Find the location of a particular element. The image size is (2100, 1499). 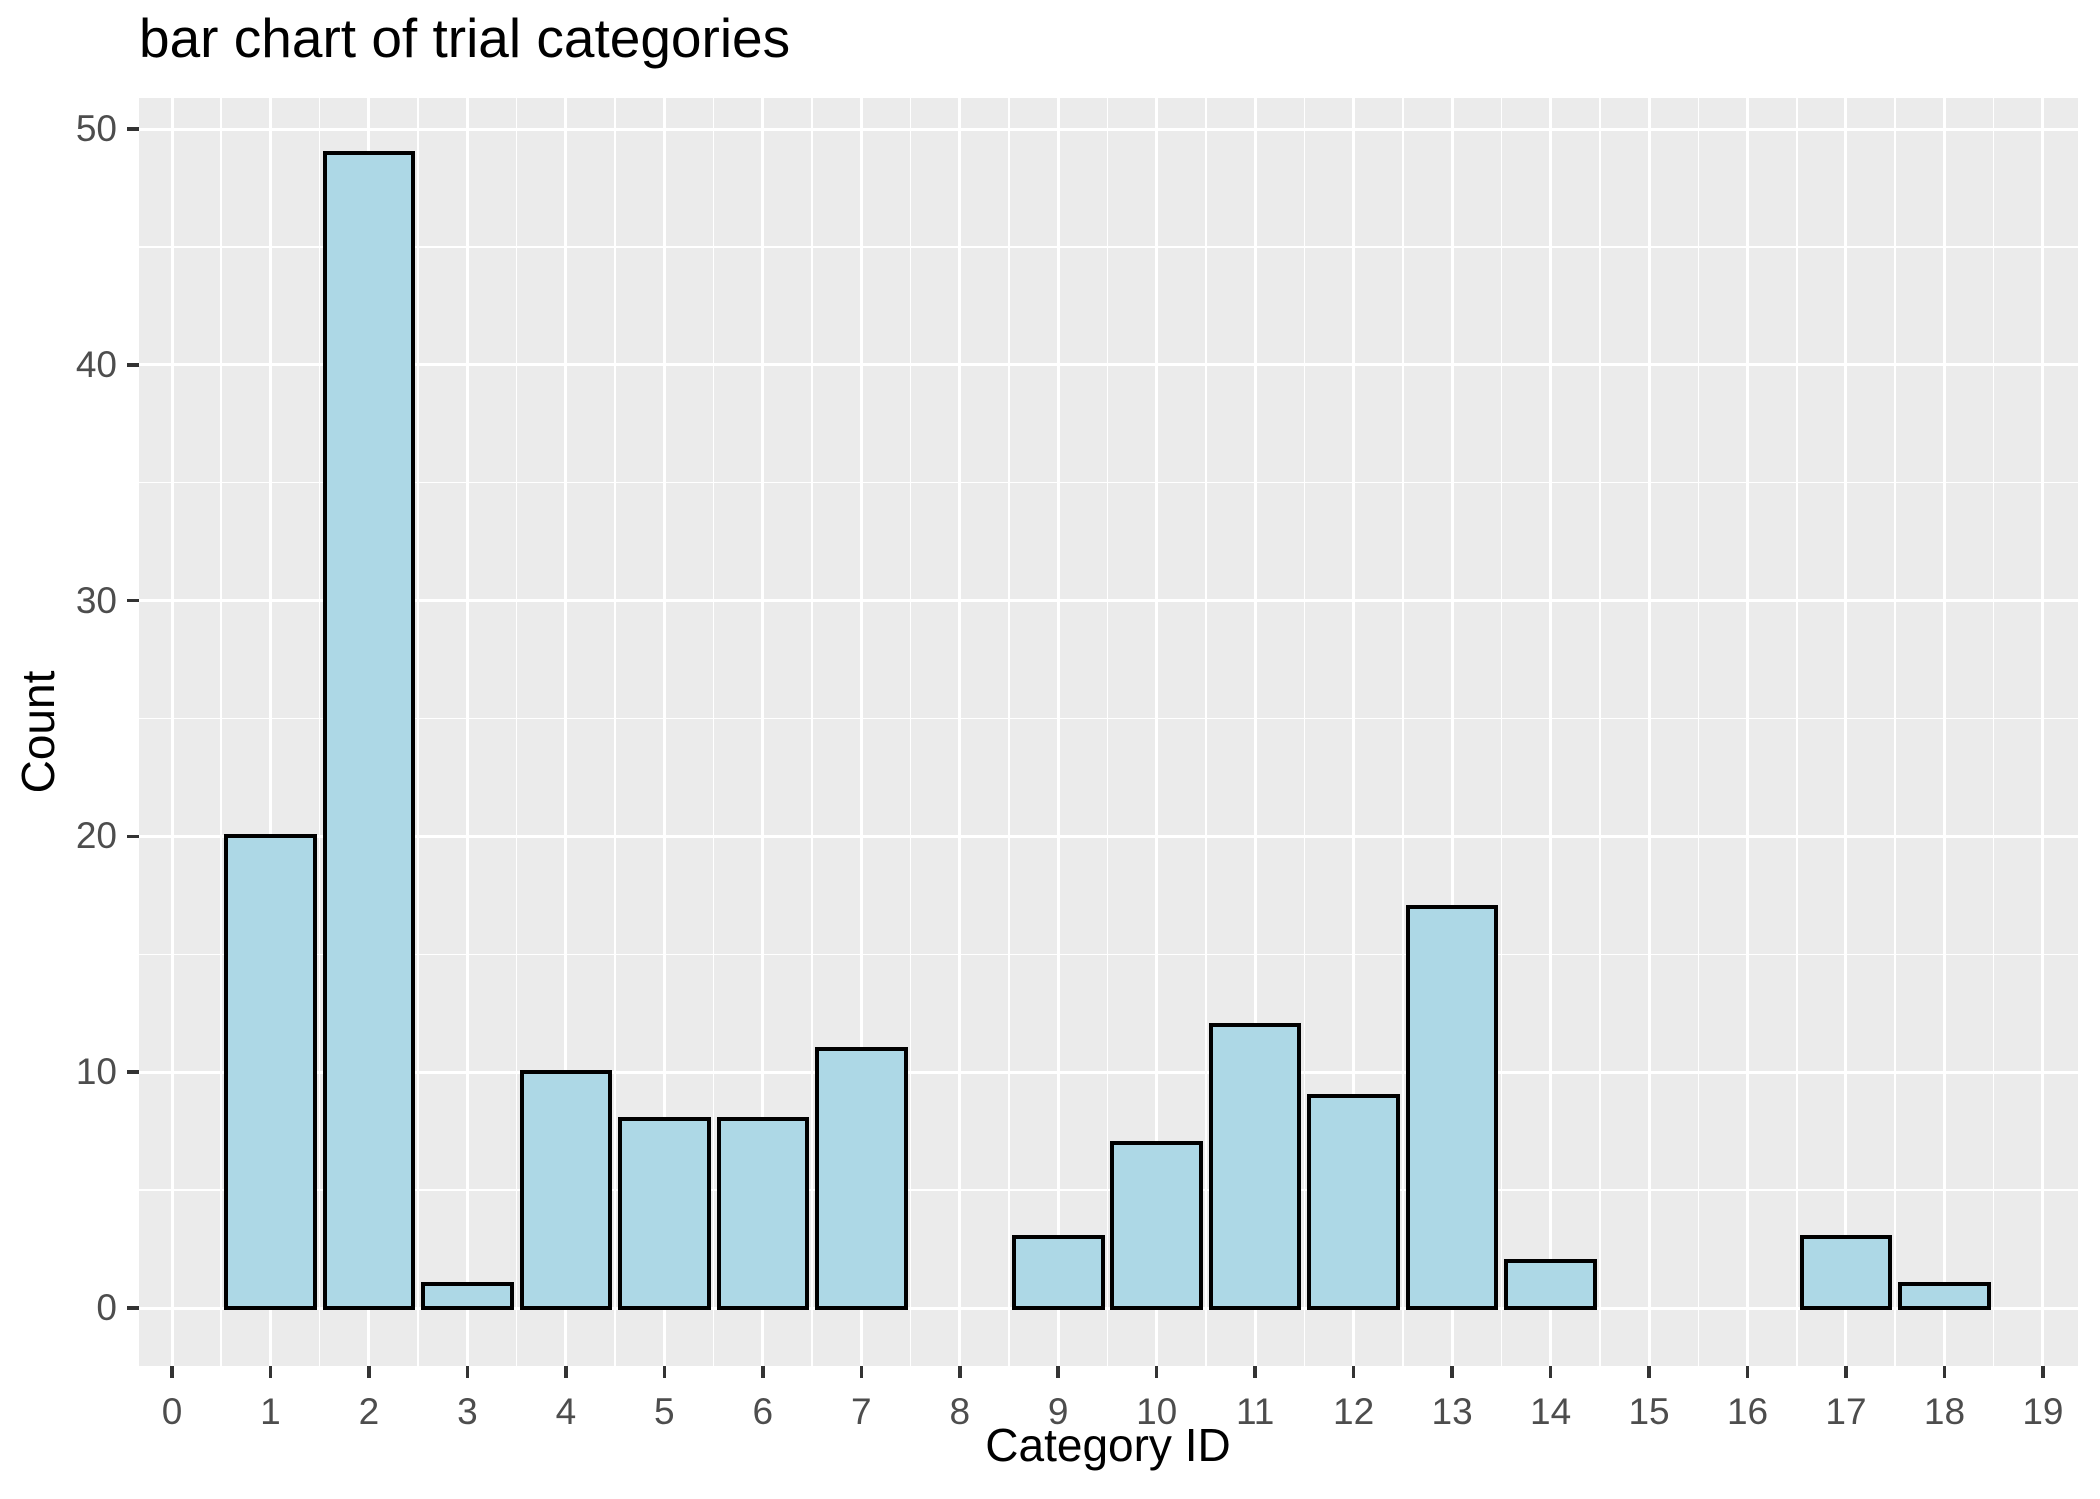

x-tick-label: 16 is located at coordinates (1747, 1411).